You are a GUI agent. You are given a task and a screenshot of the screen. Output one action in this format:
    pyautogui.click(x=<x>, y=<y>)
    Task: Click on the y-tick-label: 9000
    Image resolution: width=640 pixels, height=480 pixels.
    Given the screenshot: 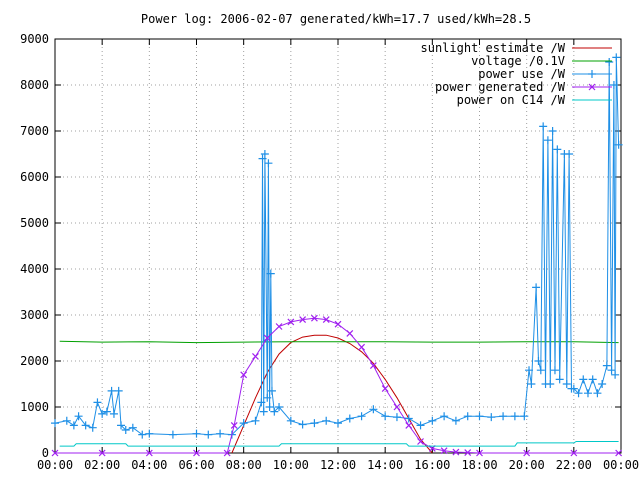 What is the action you would take?
    pyautogui.click(x=34, y=39)
    